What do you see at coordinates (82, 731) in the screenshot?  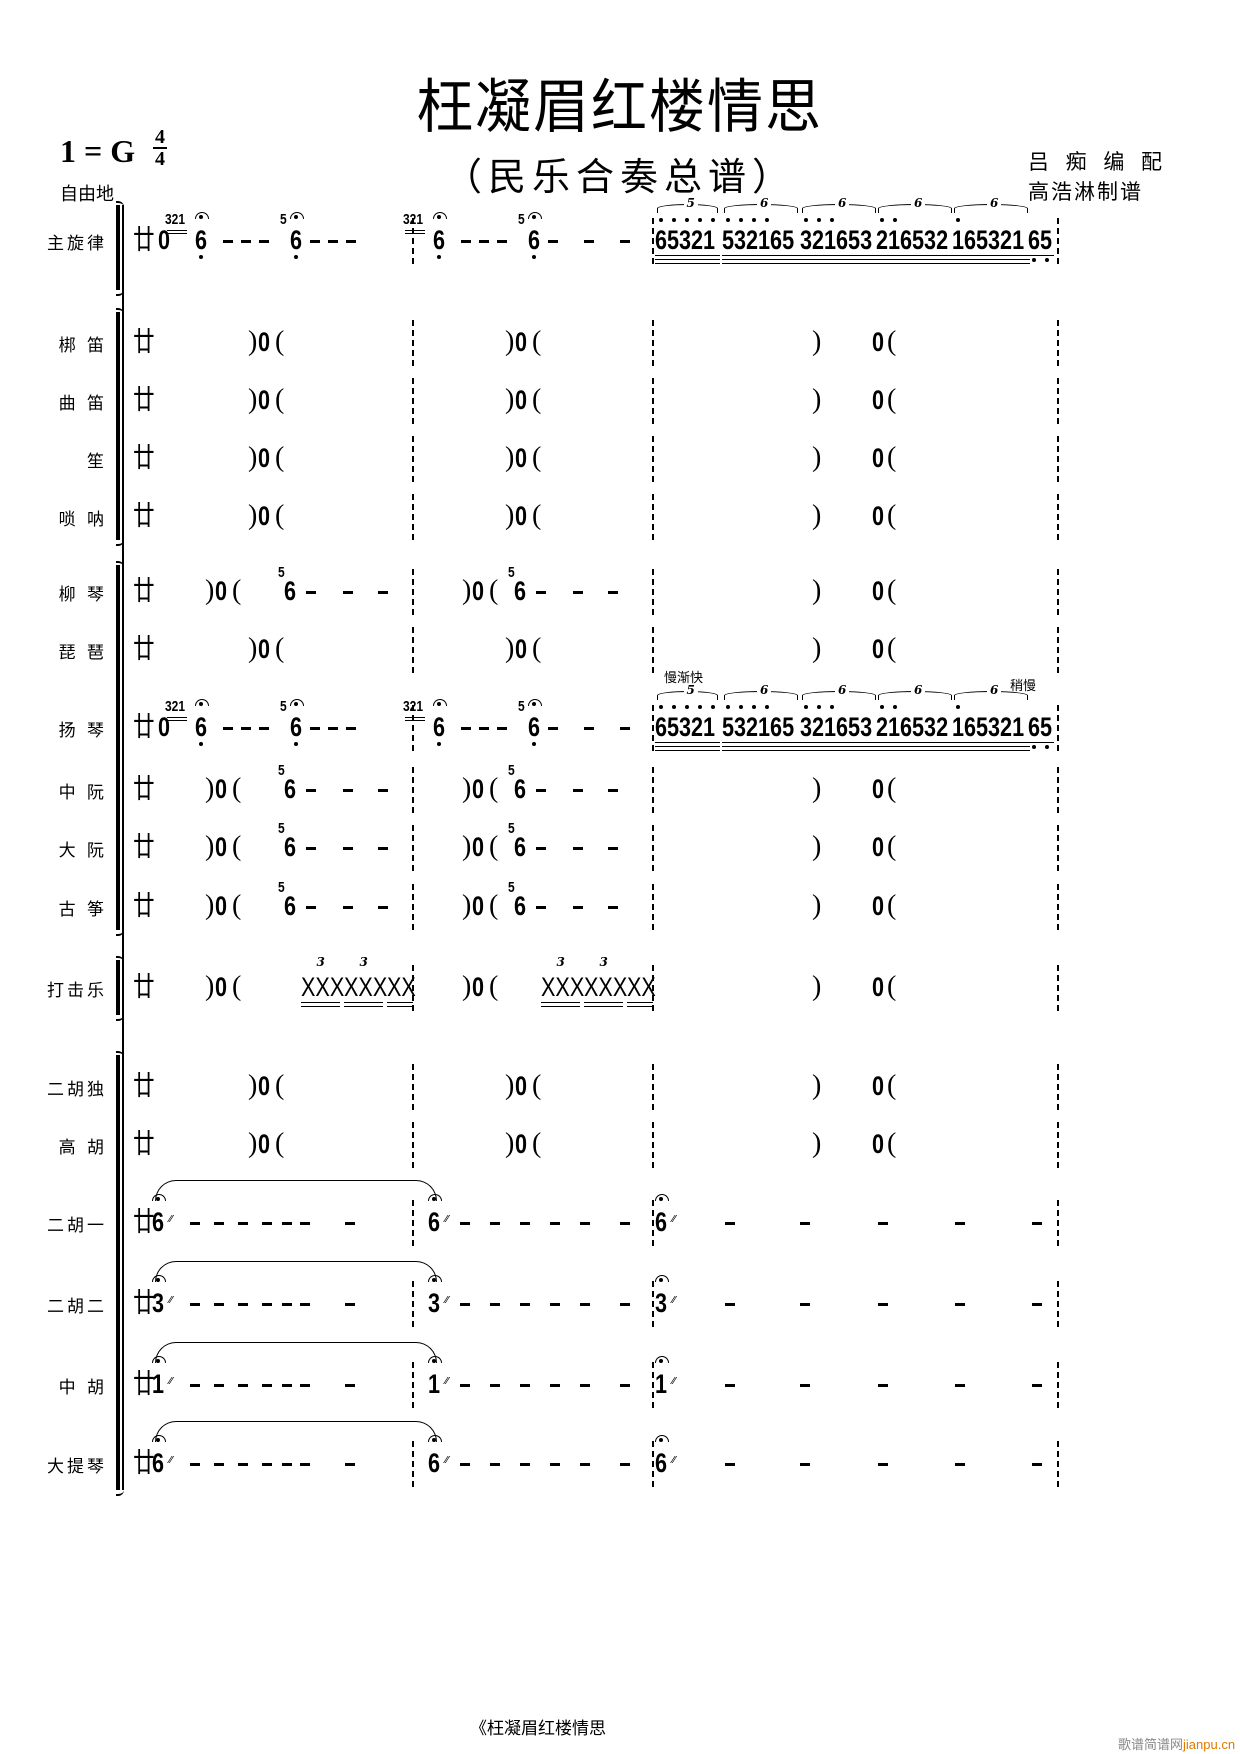 I see `instrument-label: 扬 琴` at bounding box center [82, 731].